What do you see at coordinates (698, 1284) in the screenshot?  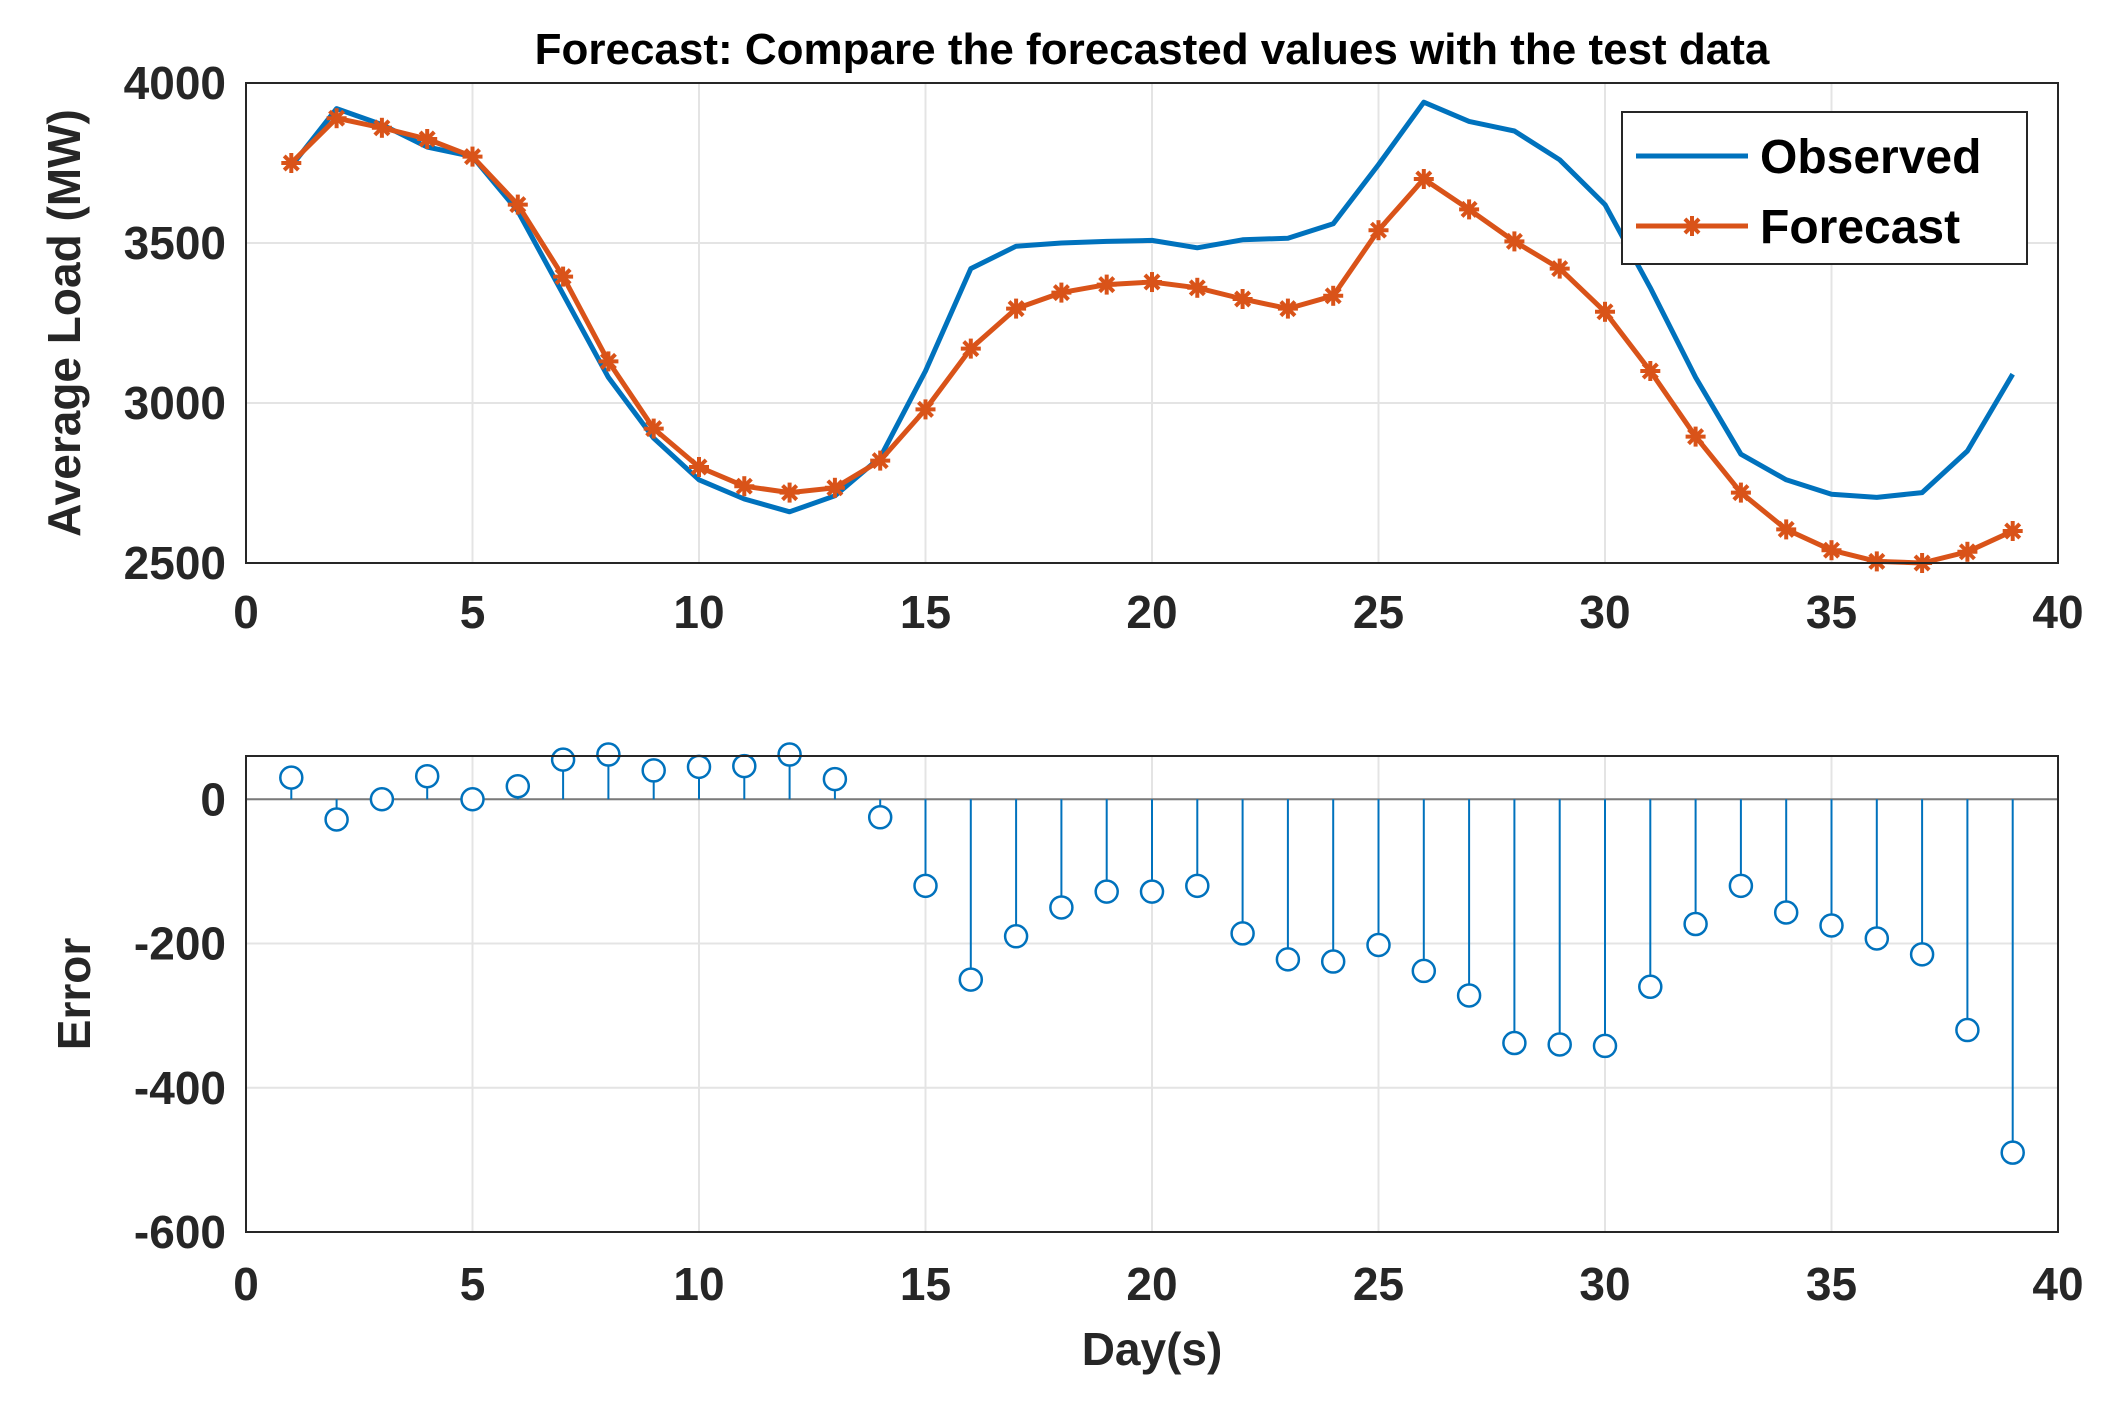 I see `bottom-x-tick-label: 10` at bounding box center [698, 1284].